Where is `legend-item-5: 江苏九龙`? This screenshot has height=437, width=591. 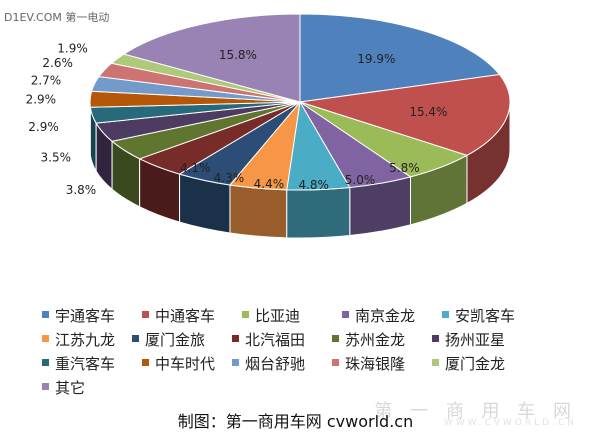 legend-item-5: 江苏九龙 is located at coordinates (87, 340).